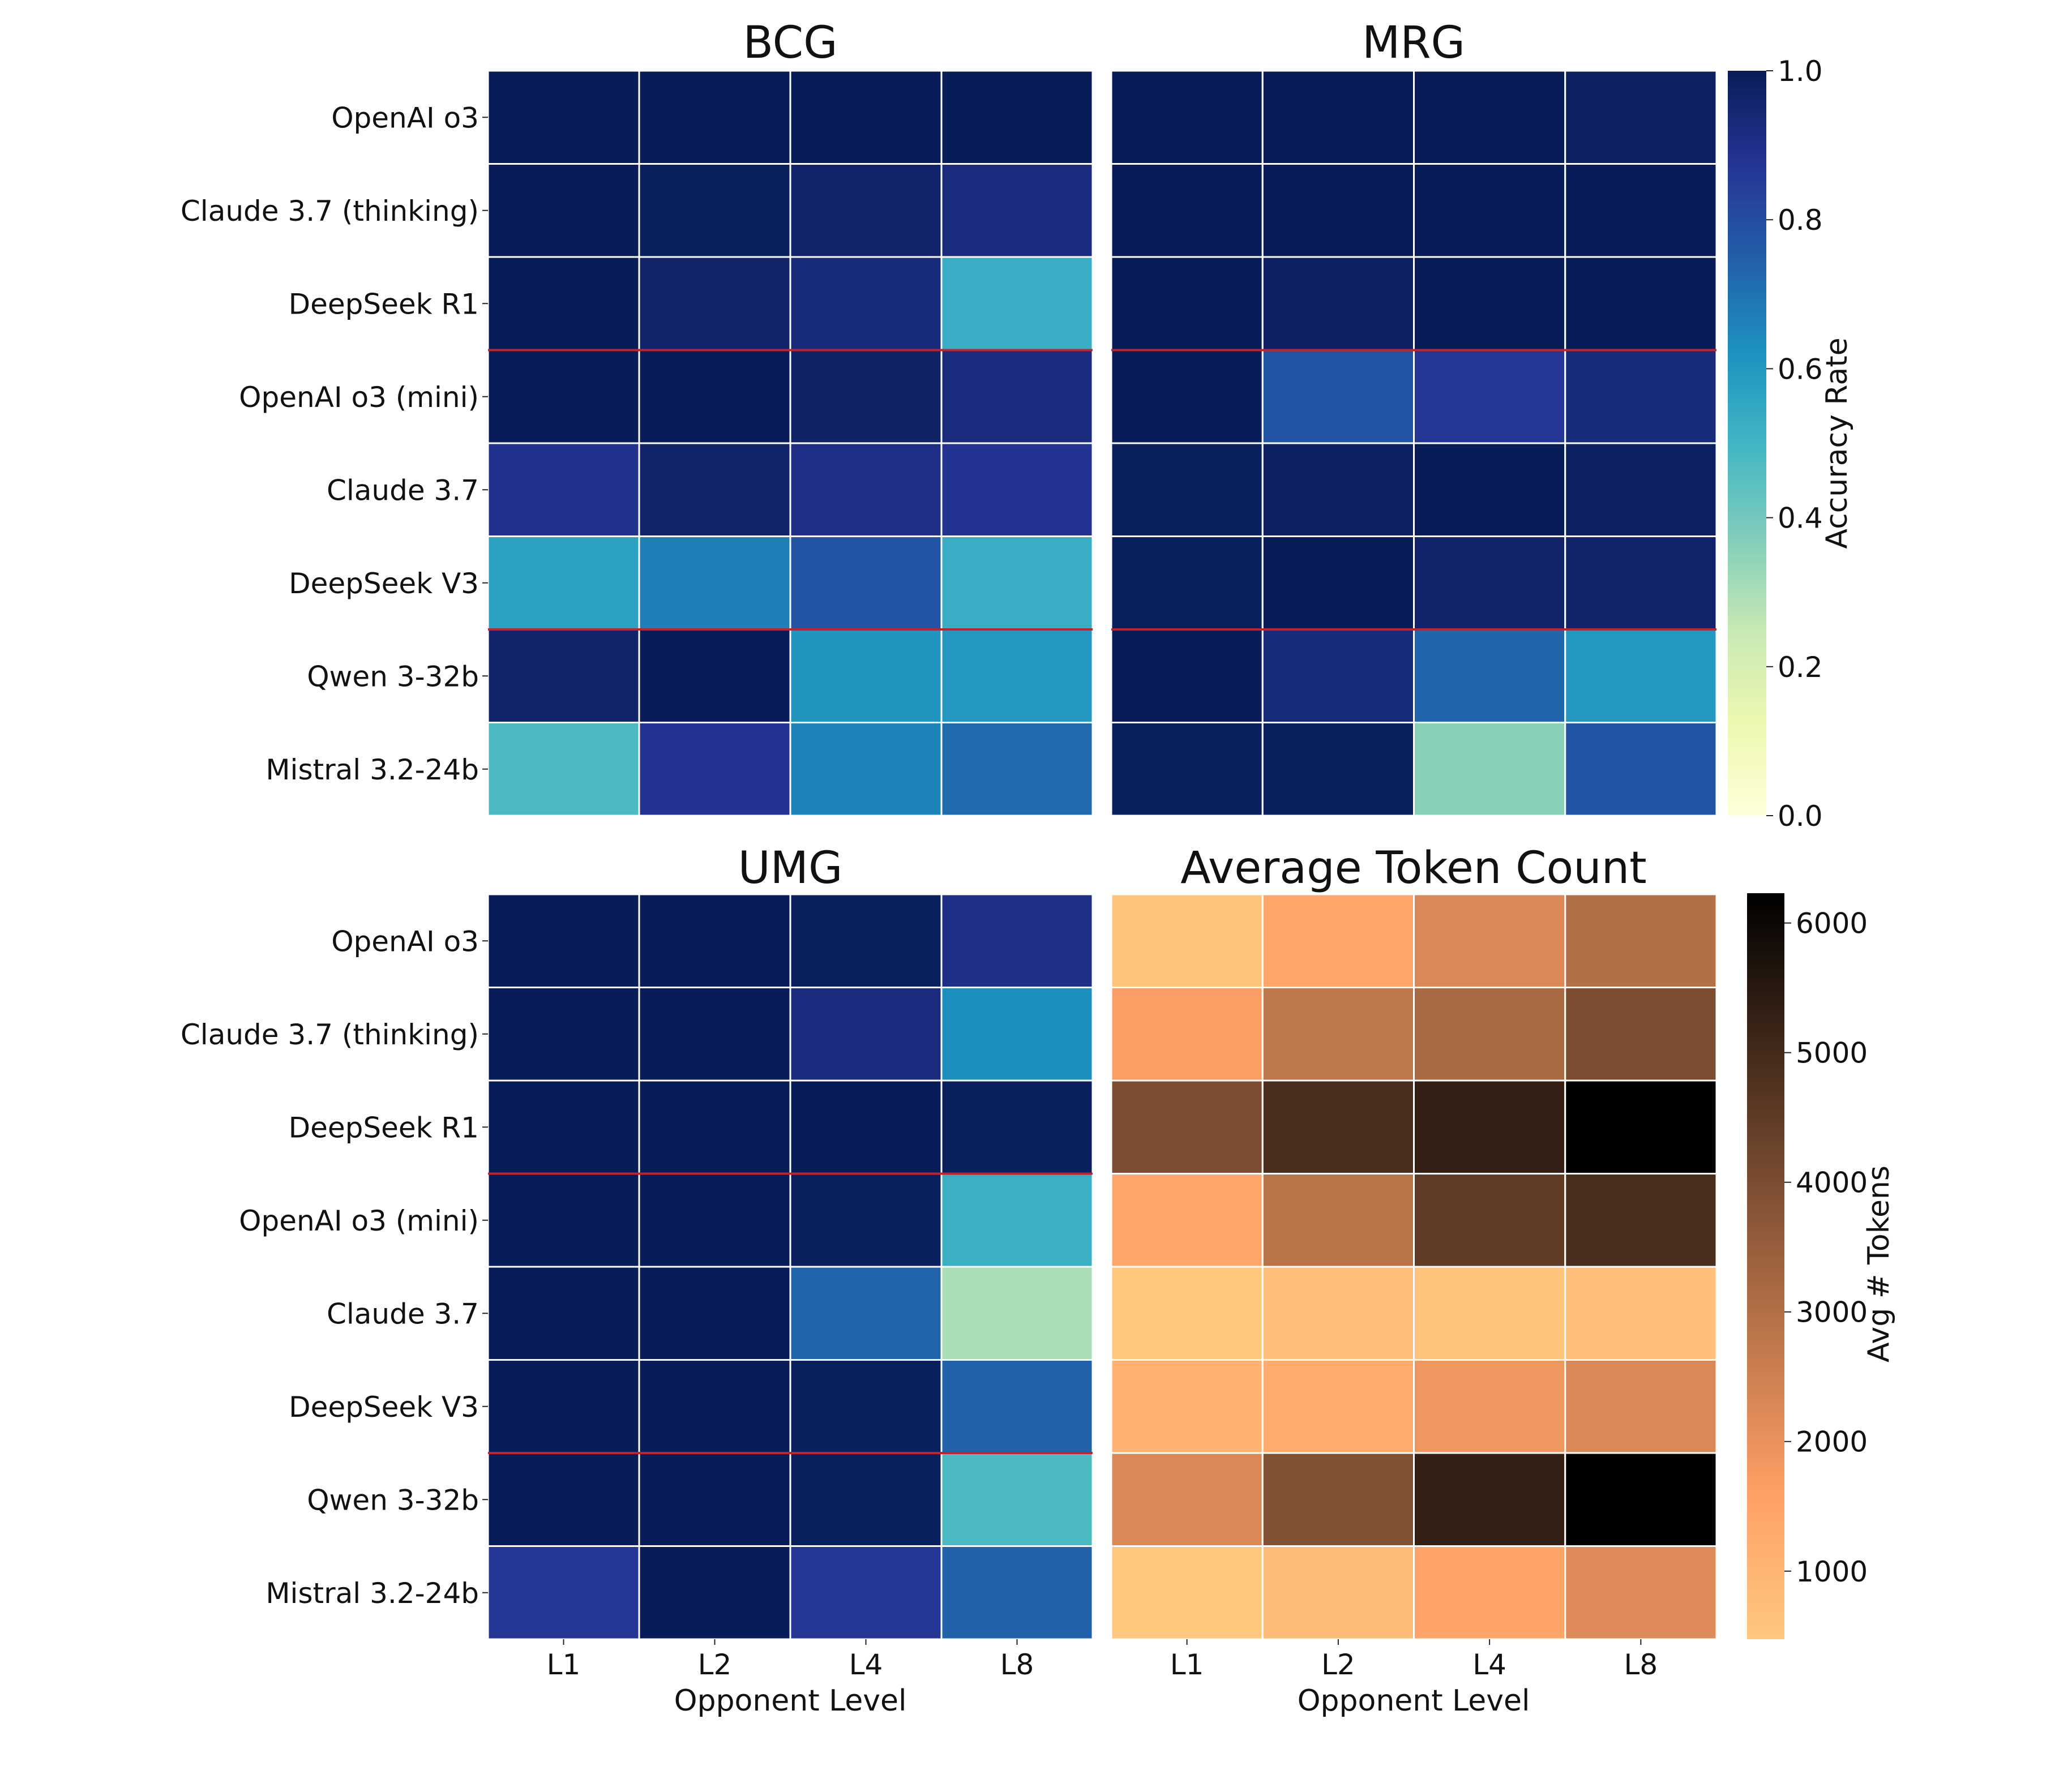 The image size is (2072, 1766). Describe the element at coordinates (1413, 43) in the screenshot. I see `panel-title-mrg: MRG` at that location.